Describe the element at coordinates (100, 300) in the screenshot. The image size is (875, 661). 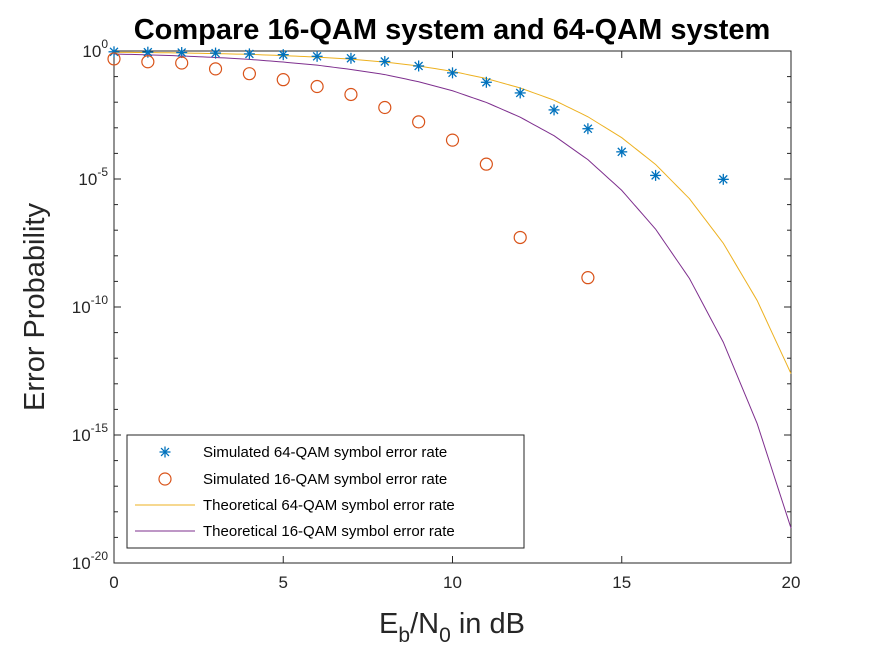
I see `y-tick-exponent: -10` at that location.